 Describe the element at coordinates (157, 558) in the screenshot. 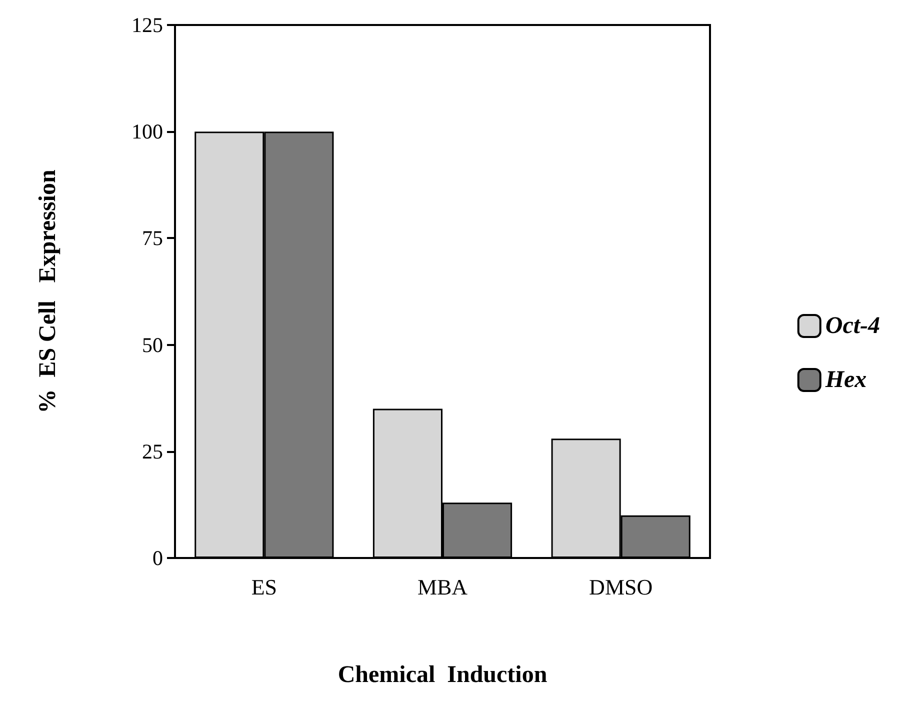

I see `y-tick-label: 0` at that location.